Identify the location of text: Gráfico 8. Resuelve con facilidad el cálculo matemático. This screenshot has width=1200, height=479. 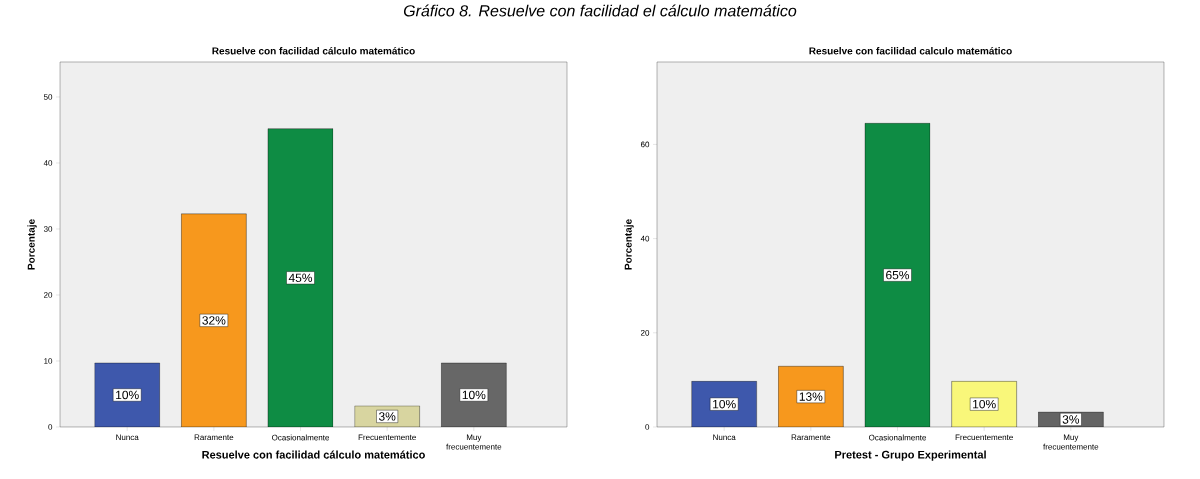
(600, 10).